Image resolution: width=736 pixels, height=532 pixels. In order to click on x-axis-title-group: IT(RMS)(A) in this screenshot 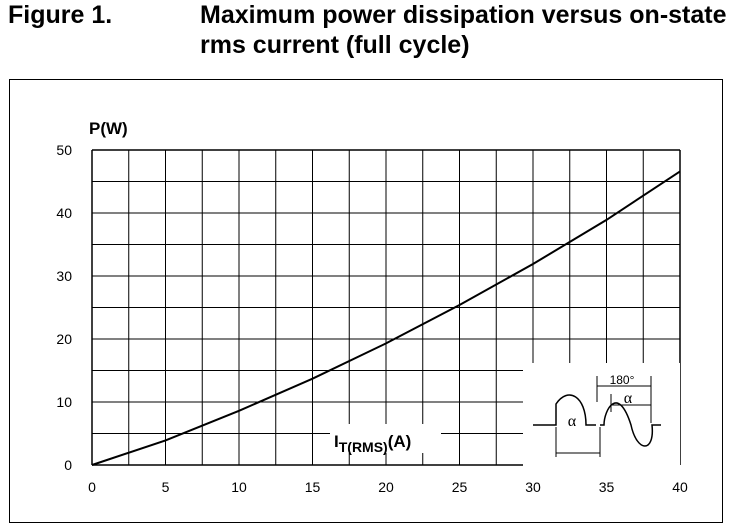, I will do `click(385, 439)`.